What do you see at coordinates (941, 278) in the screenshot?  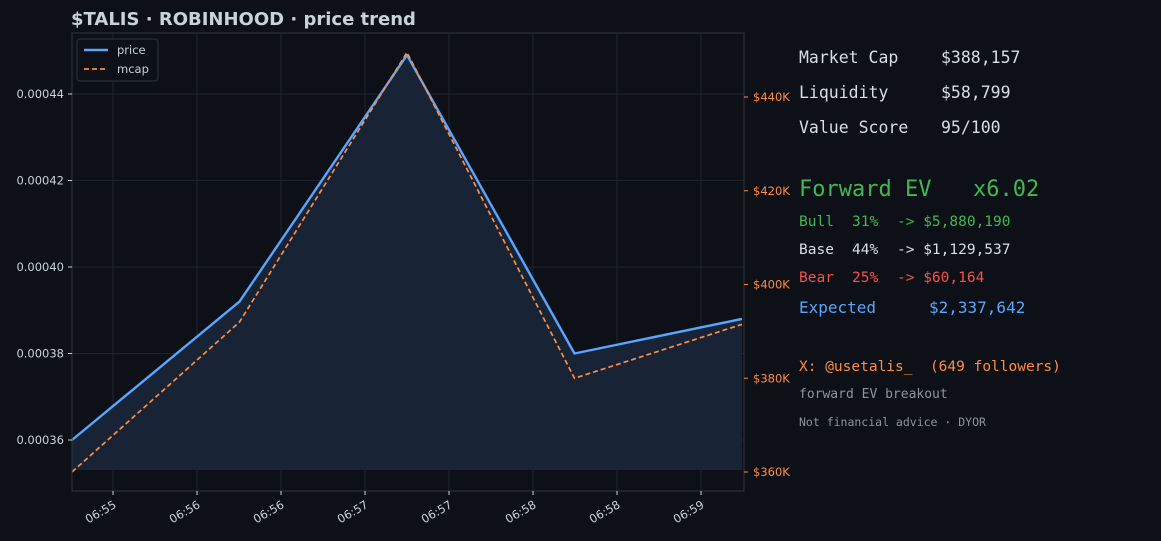 I see `scenario-bear-value: -> $60,164` at bounding box center [941, 278].